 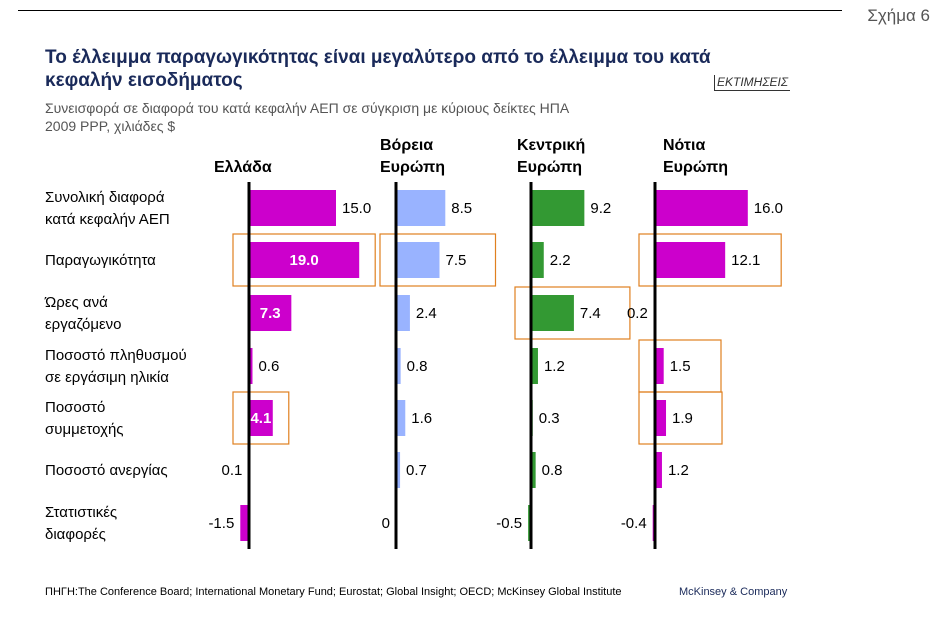 I want to click on data-label: 7.4, so click(x=590, y=313).